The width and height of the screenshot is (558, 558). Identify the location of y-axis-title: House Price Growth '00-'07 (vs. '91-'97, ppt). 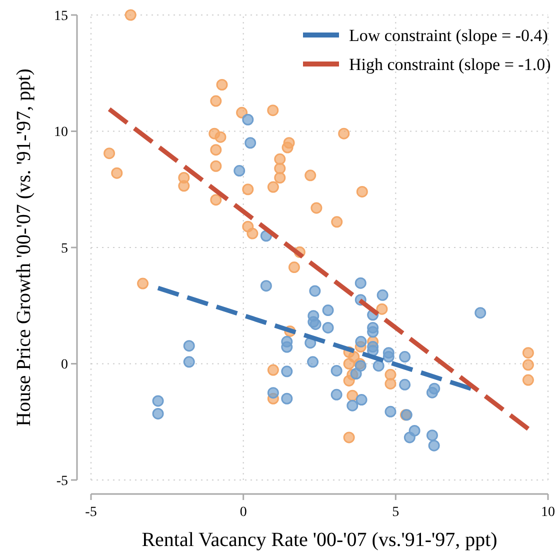
(24, 247).